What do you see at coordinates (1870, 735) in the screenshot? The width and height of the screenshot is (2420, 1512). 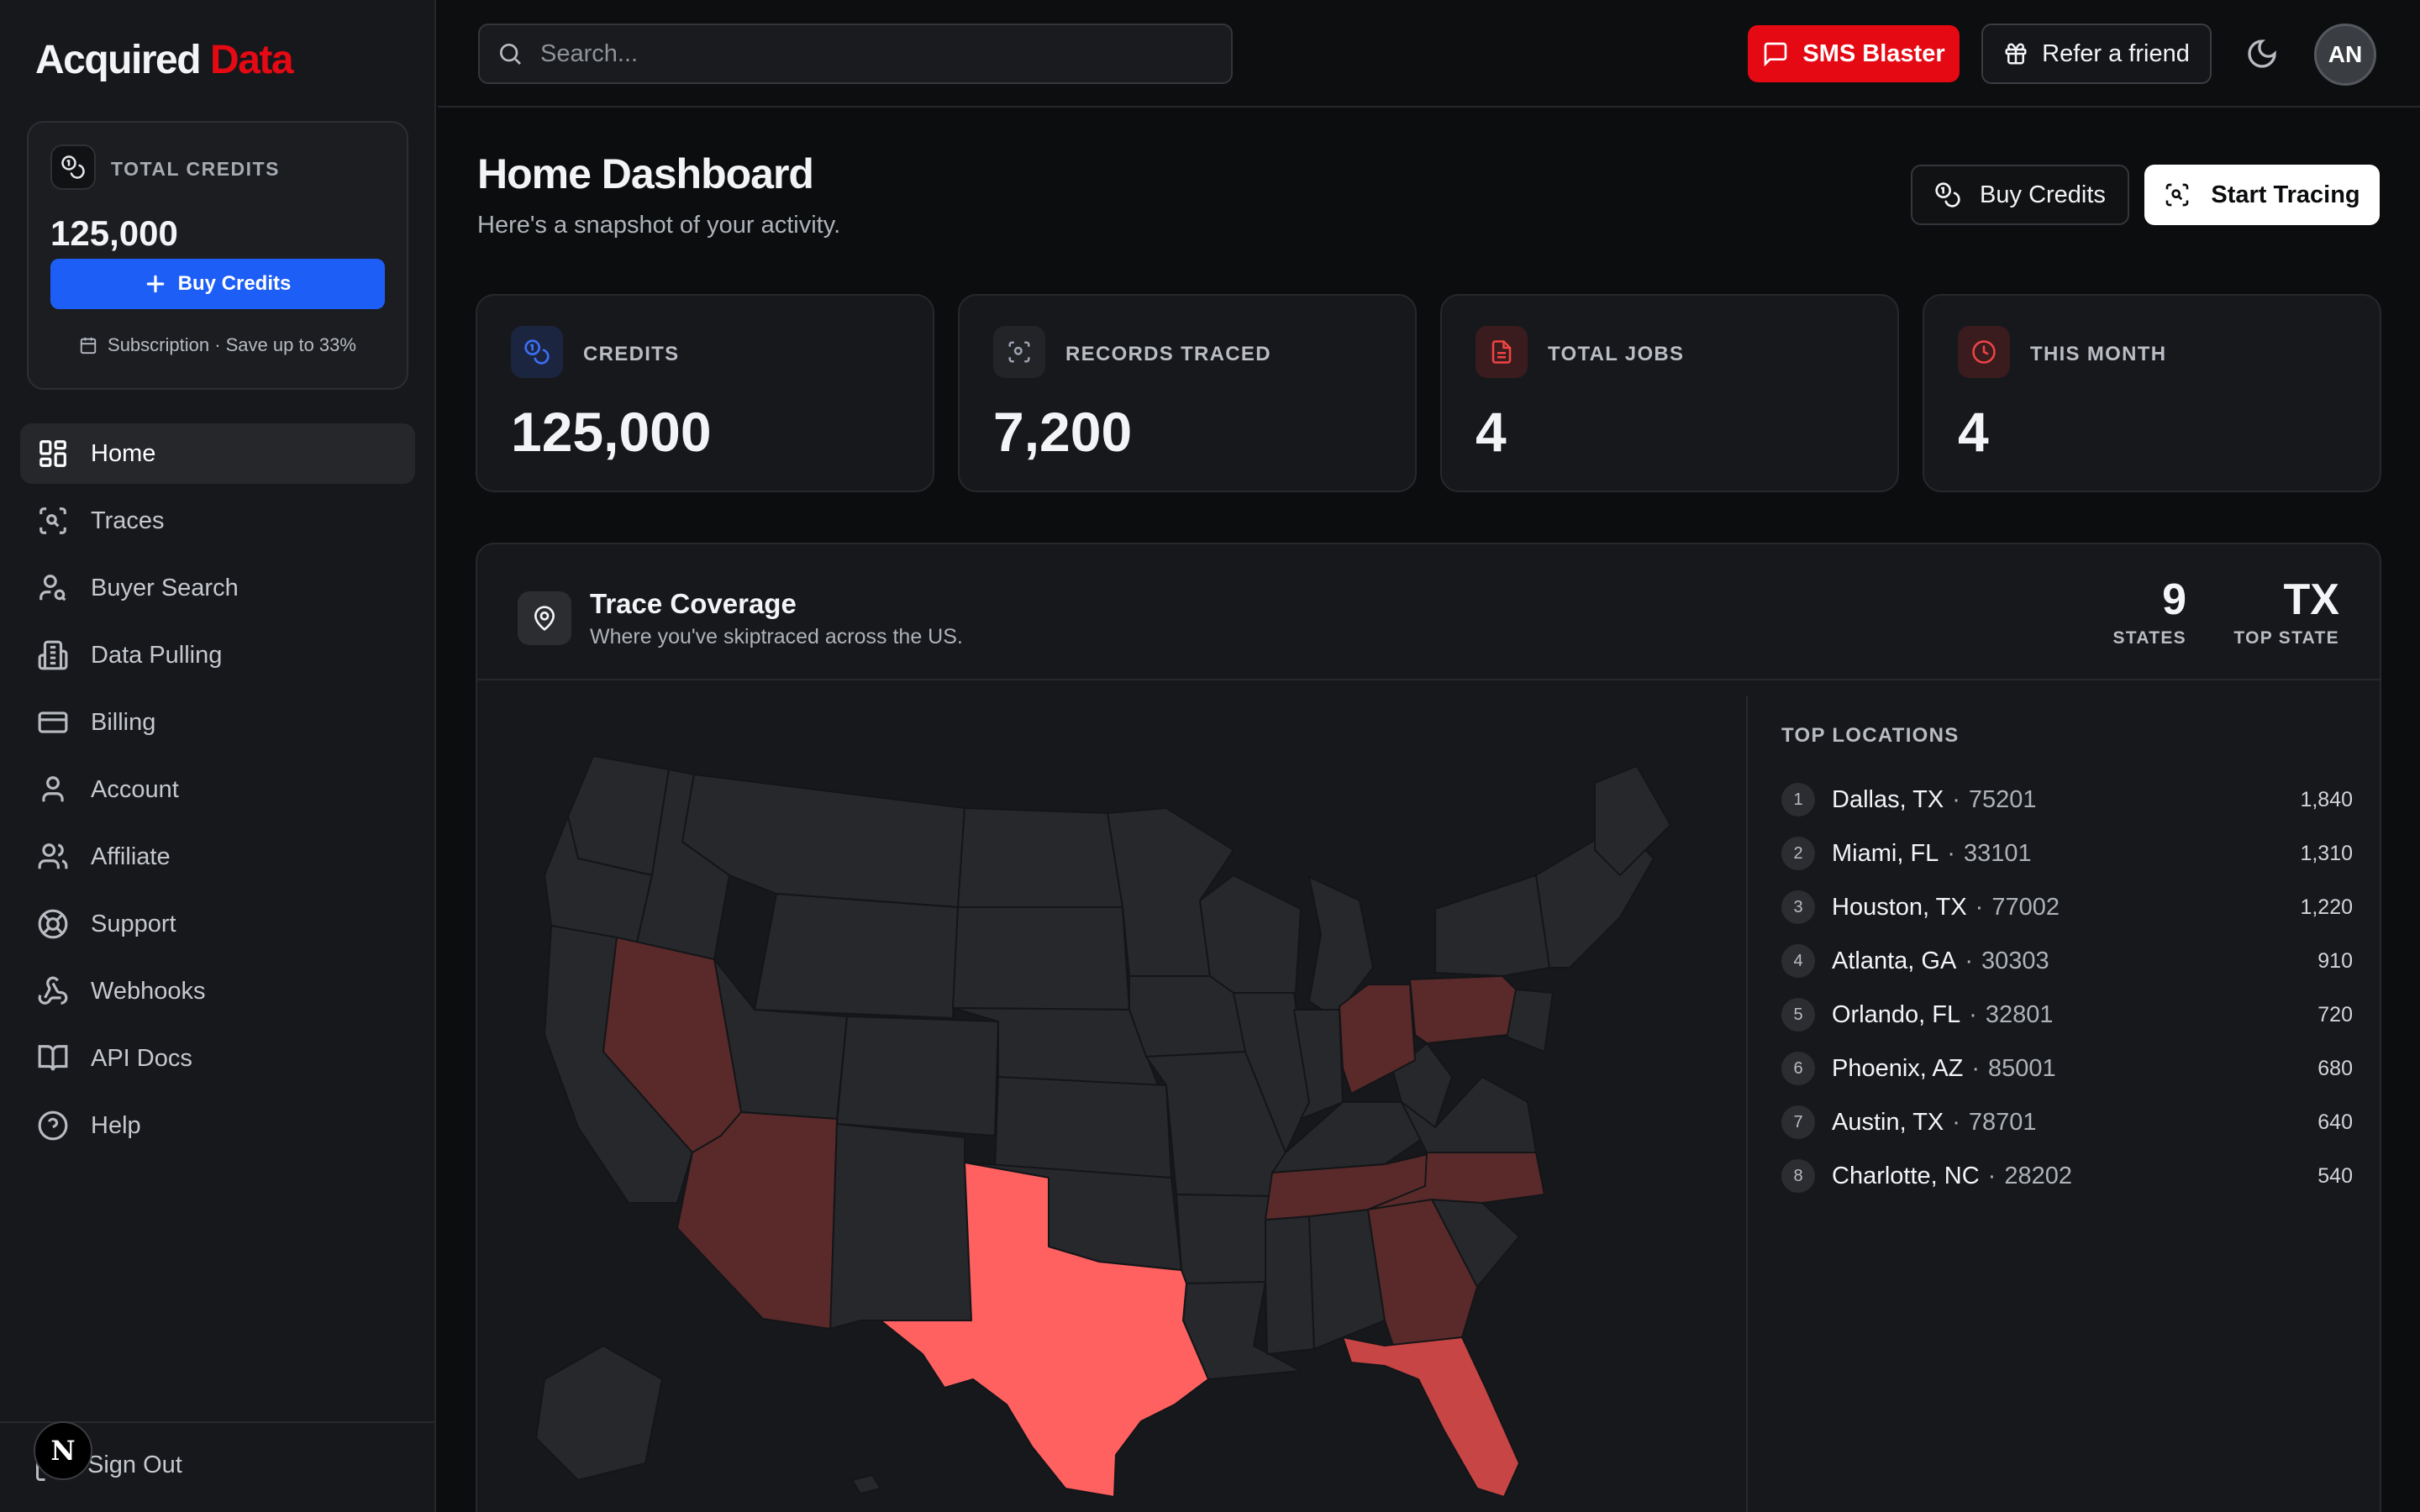 I see `top-locations-title: TOP LOCATIONS` at bounding box center [1870, 735].